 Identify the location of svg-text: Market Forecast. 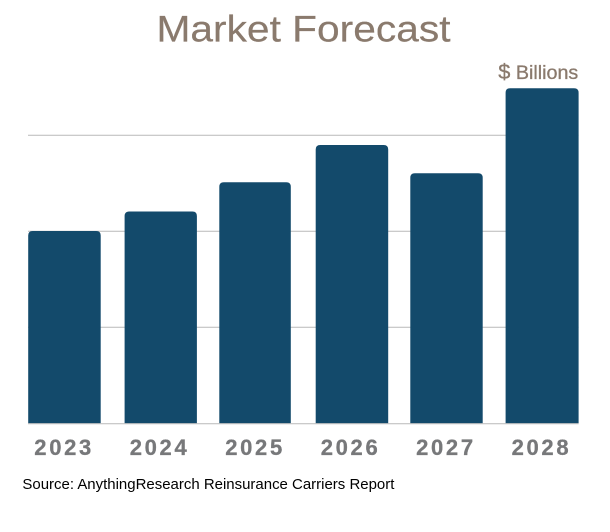
(304, 29).